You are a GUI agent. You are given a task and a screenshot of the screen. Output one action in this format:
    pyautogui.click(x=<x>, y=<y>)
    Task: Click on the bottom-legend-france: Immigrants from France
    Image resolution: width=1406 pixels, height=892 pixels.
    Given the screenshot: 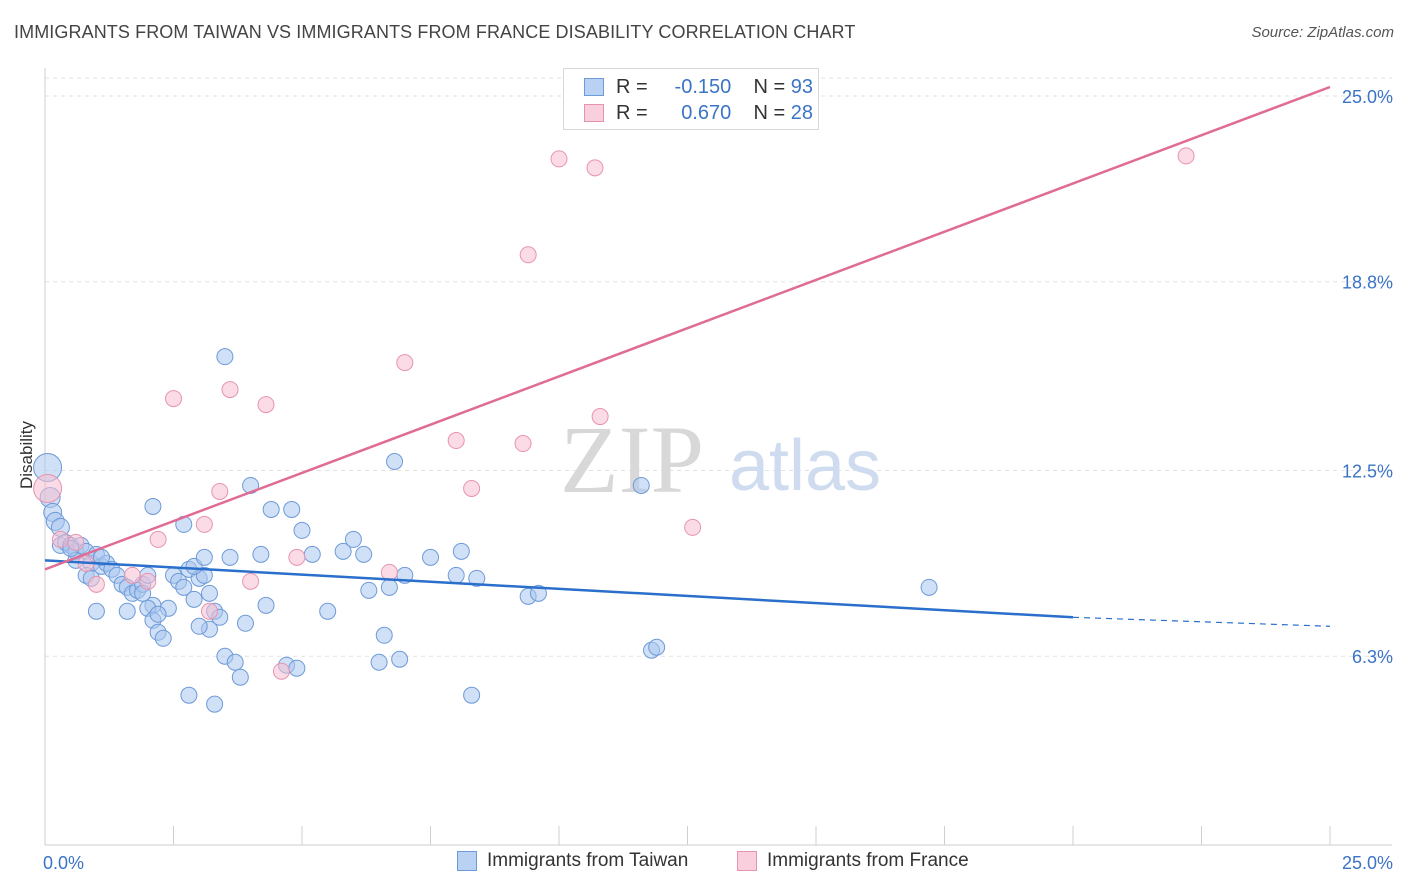 What is the action you would take?
    pyautogui.click(x=853, y=861)
    